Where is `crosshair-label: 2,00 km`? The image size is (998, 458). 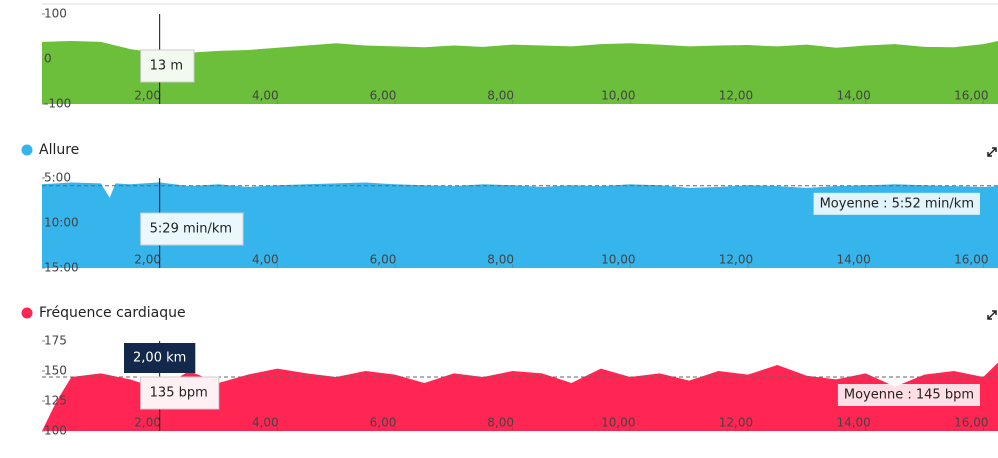 crosshair-label: 2,00 km is located at coordinates (160, 358).